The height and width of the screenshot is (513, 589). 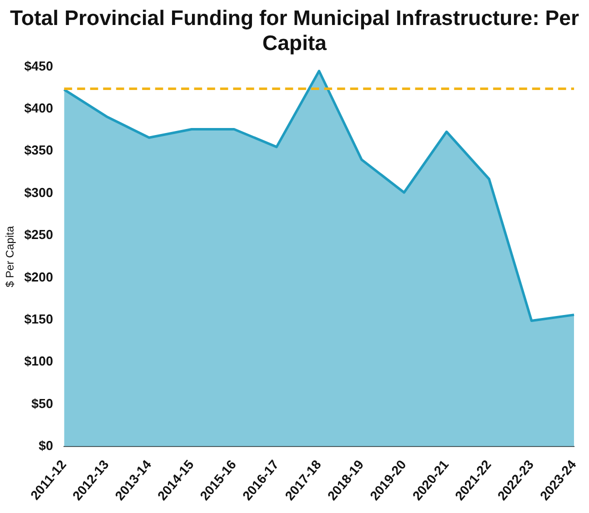 I want to click on y-tick-label: $450, so click(x=39, y=66).